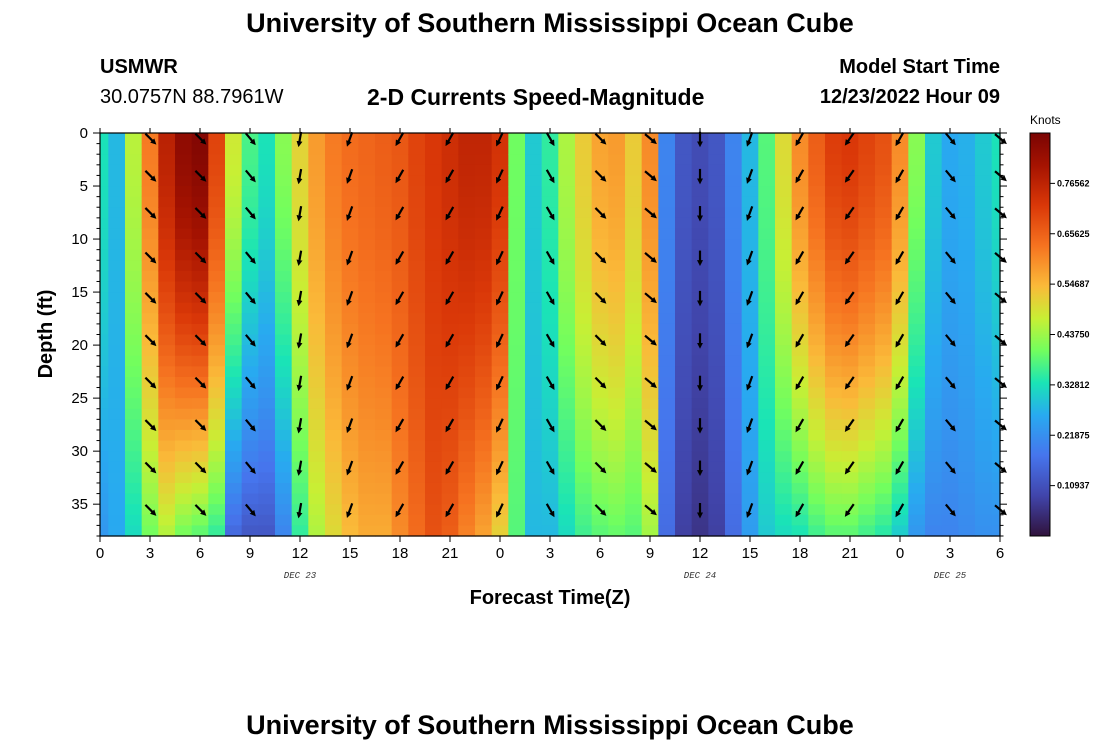 Image resolution: width=1100 pixels, height=750 pixels. What do you see at coordinates (1073, 284) in the screenshot?
I see `colorbar-tick-label: 0.54687` at bounding box center [1073, 284].